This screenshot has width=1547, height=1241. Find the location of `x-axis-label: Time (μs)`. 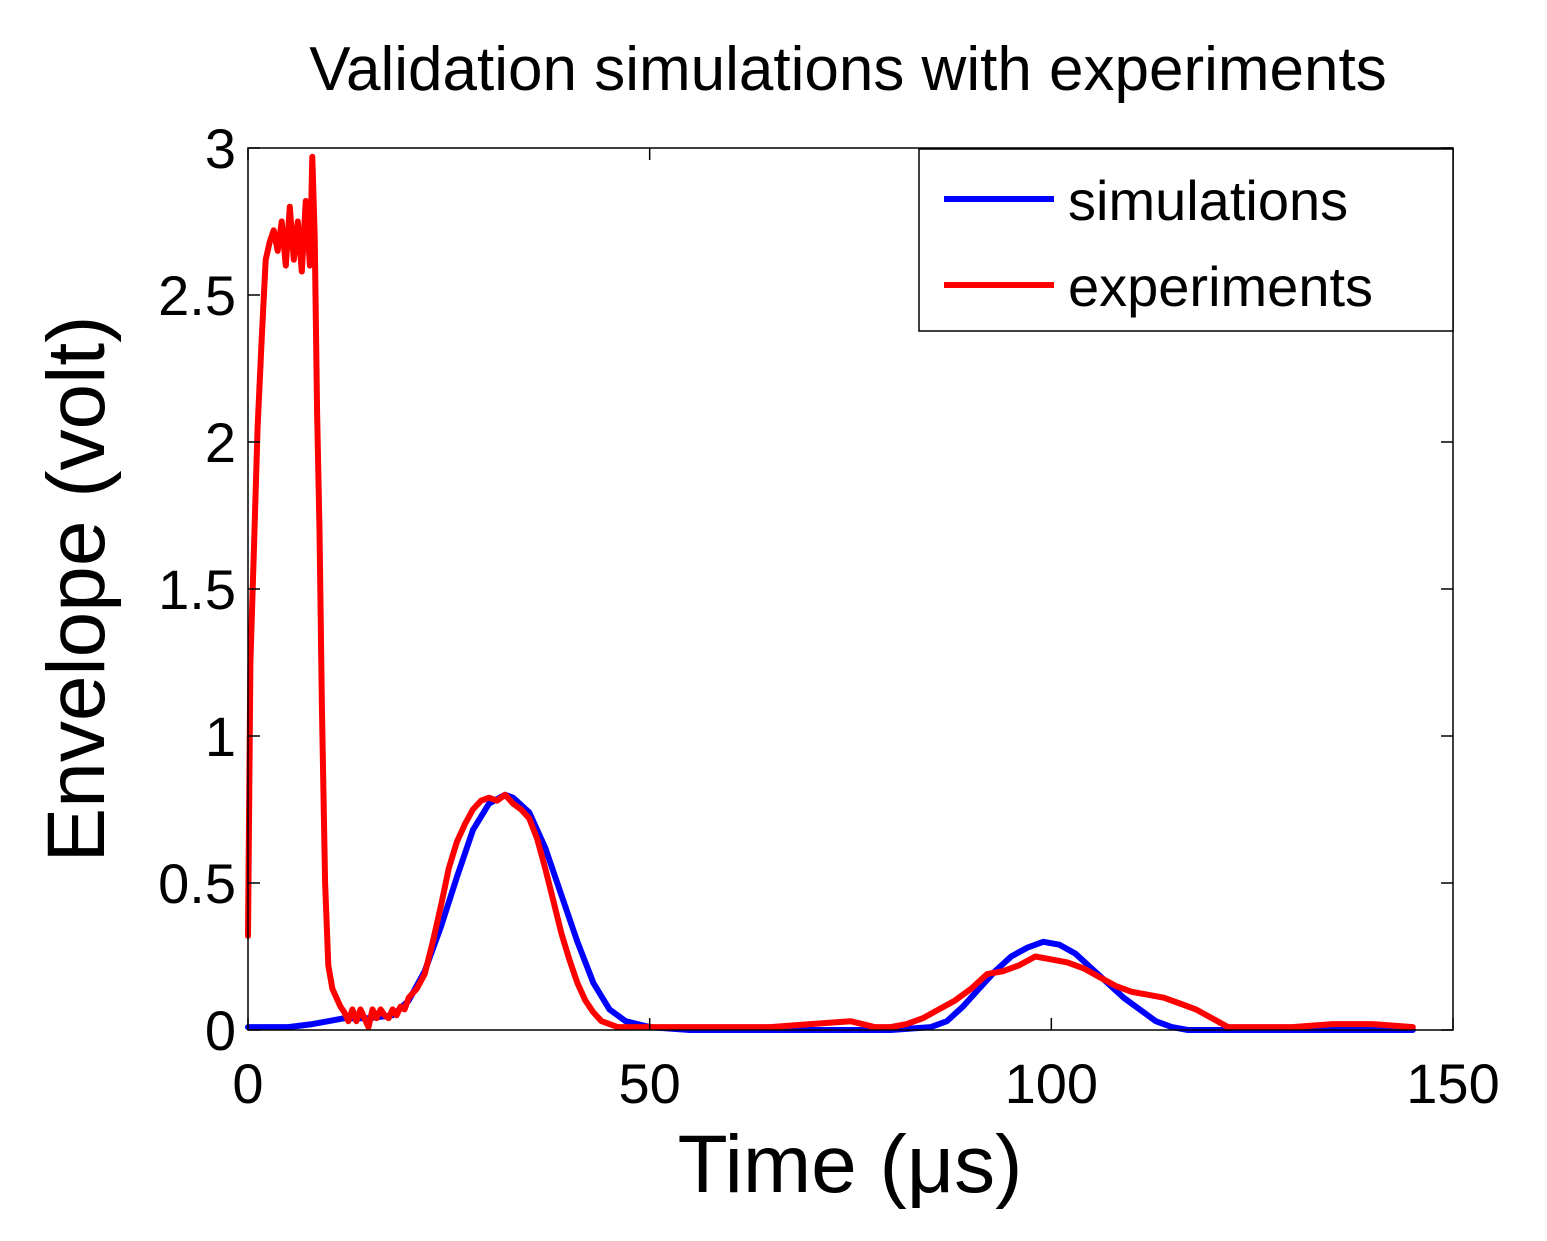

x-axis-label: Time (μs) is located at coordinates (850, 1164).